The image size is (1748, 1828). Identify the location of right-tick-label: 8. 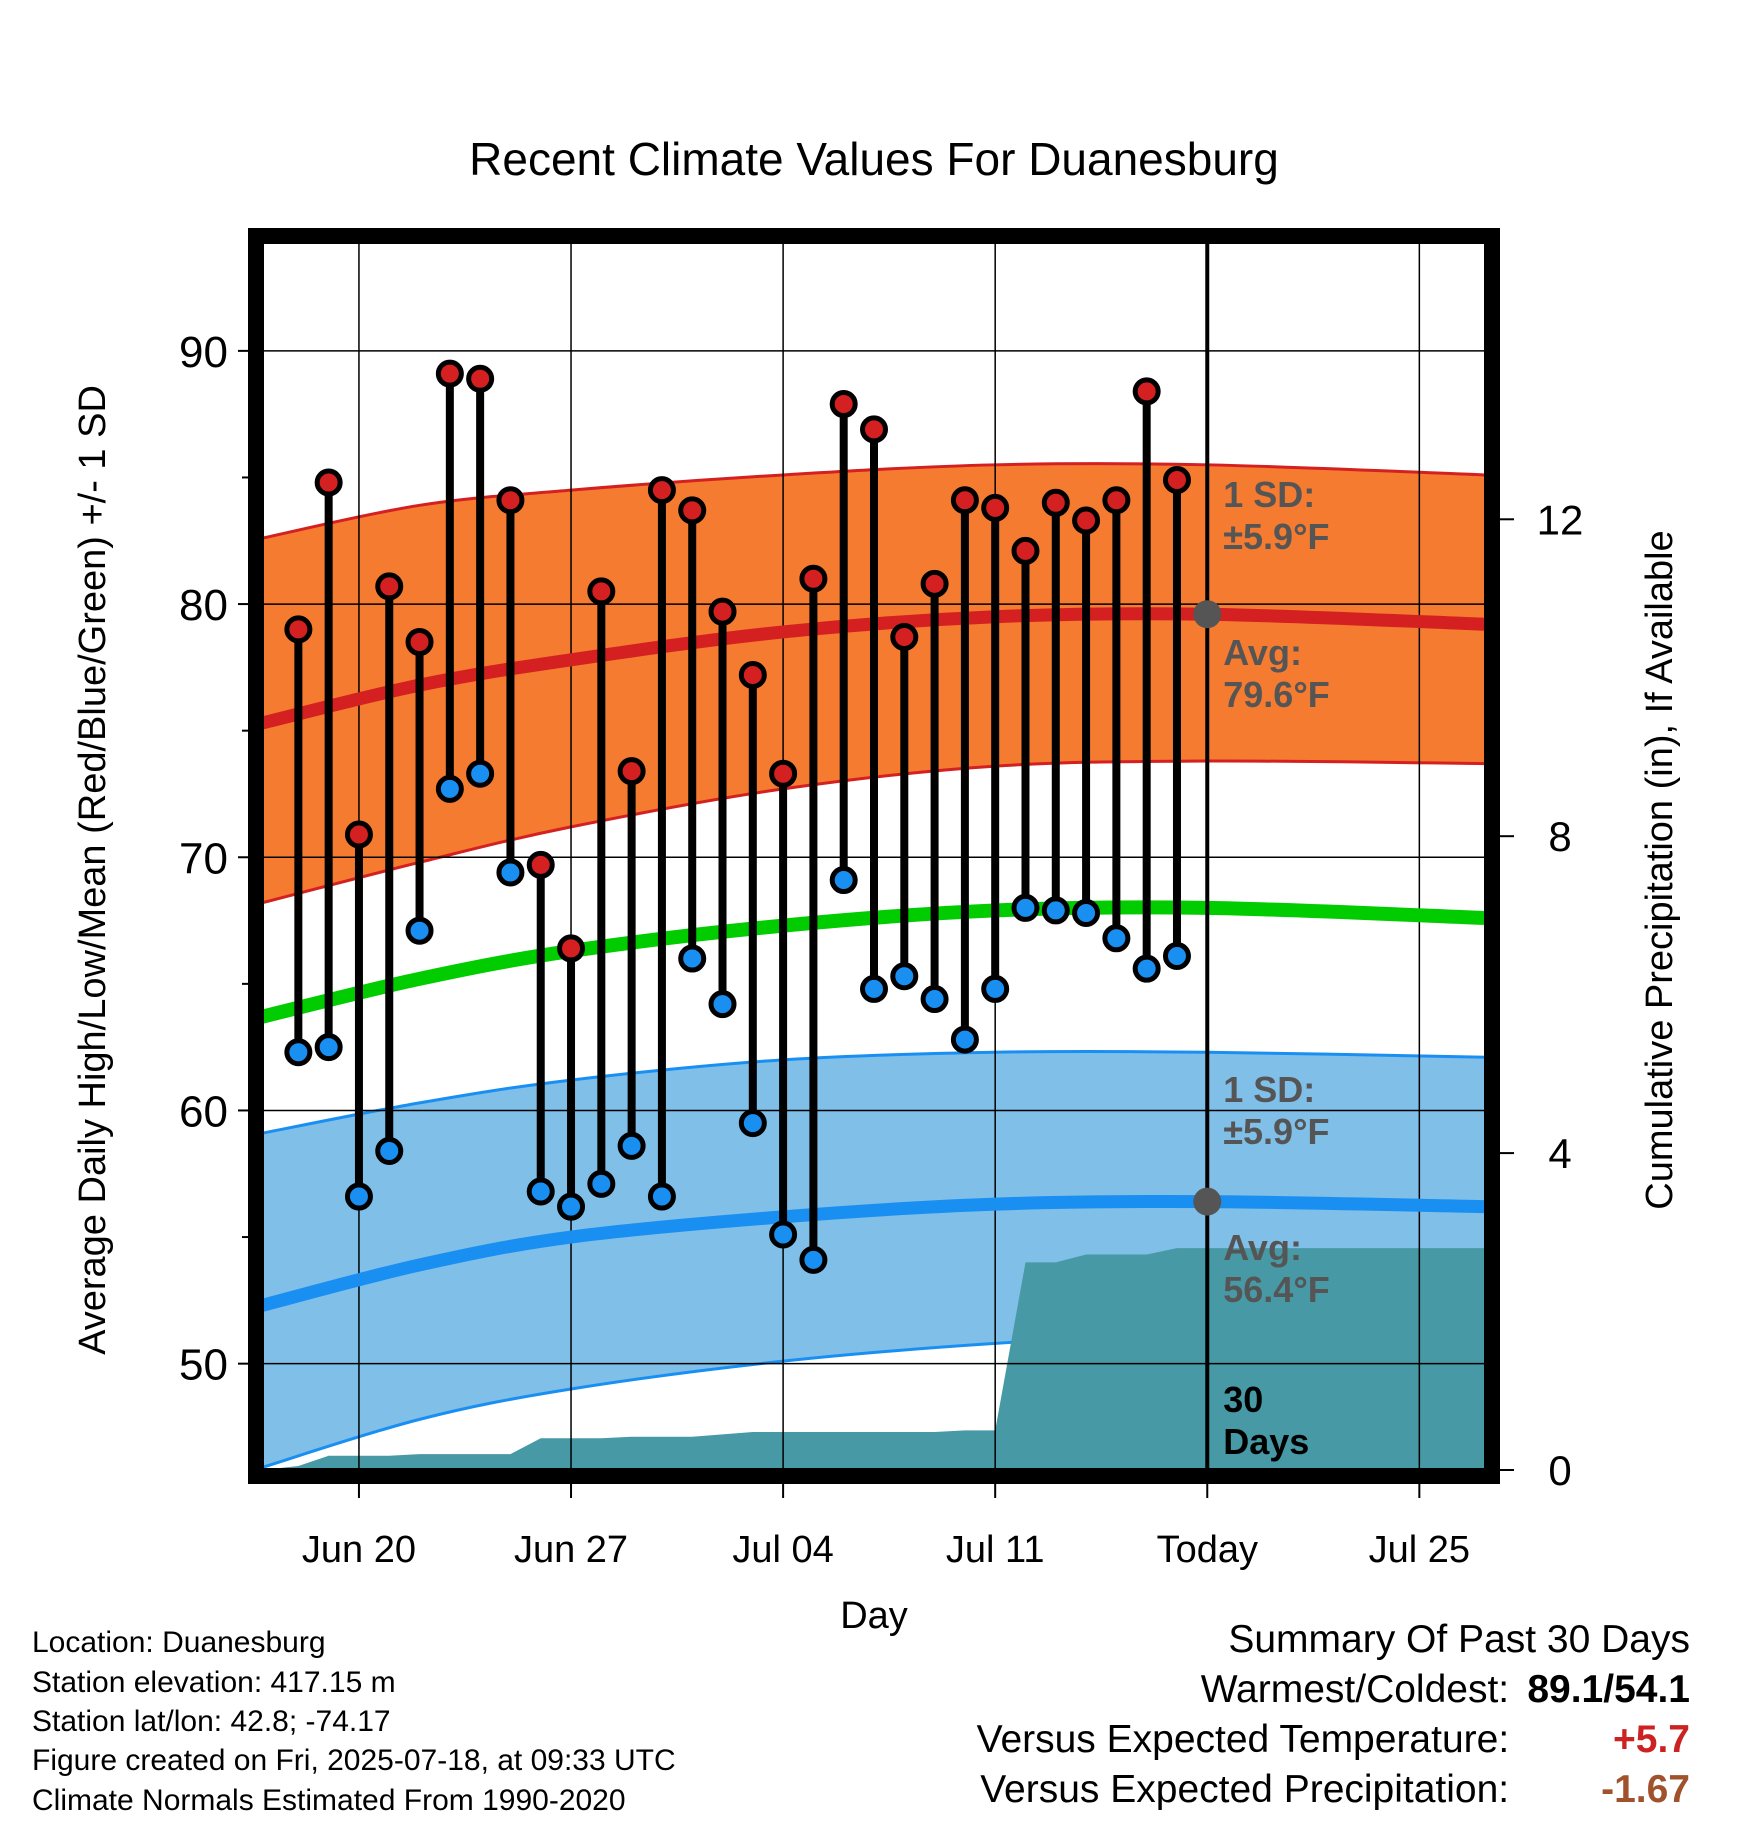
(1559, 836).